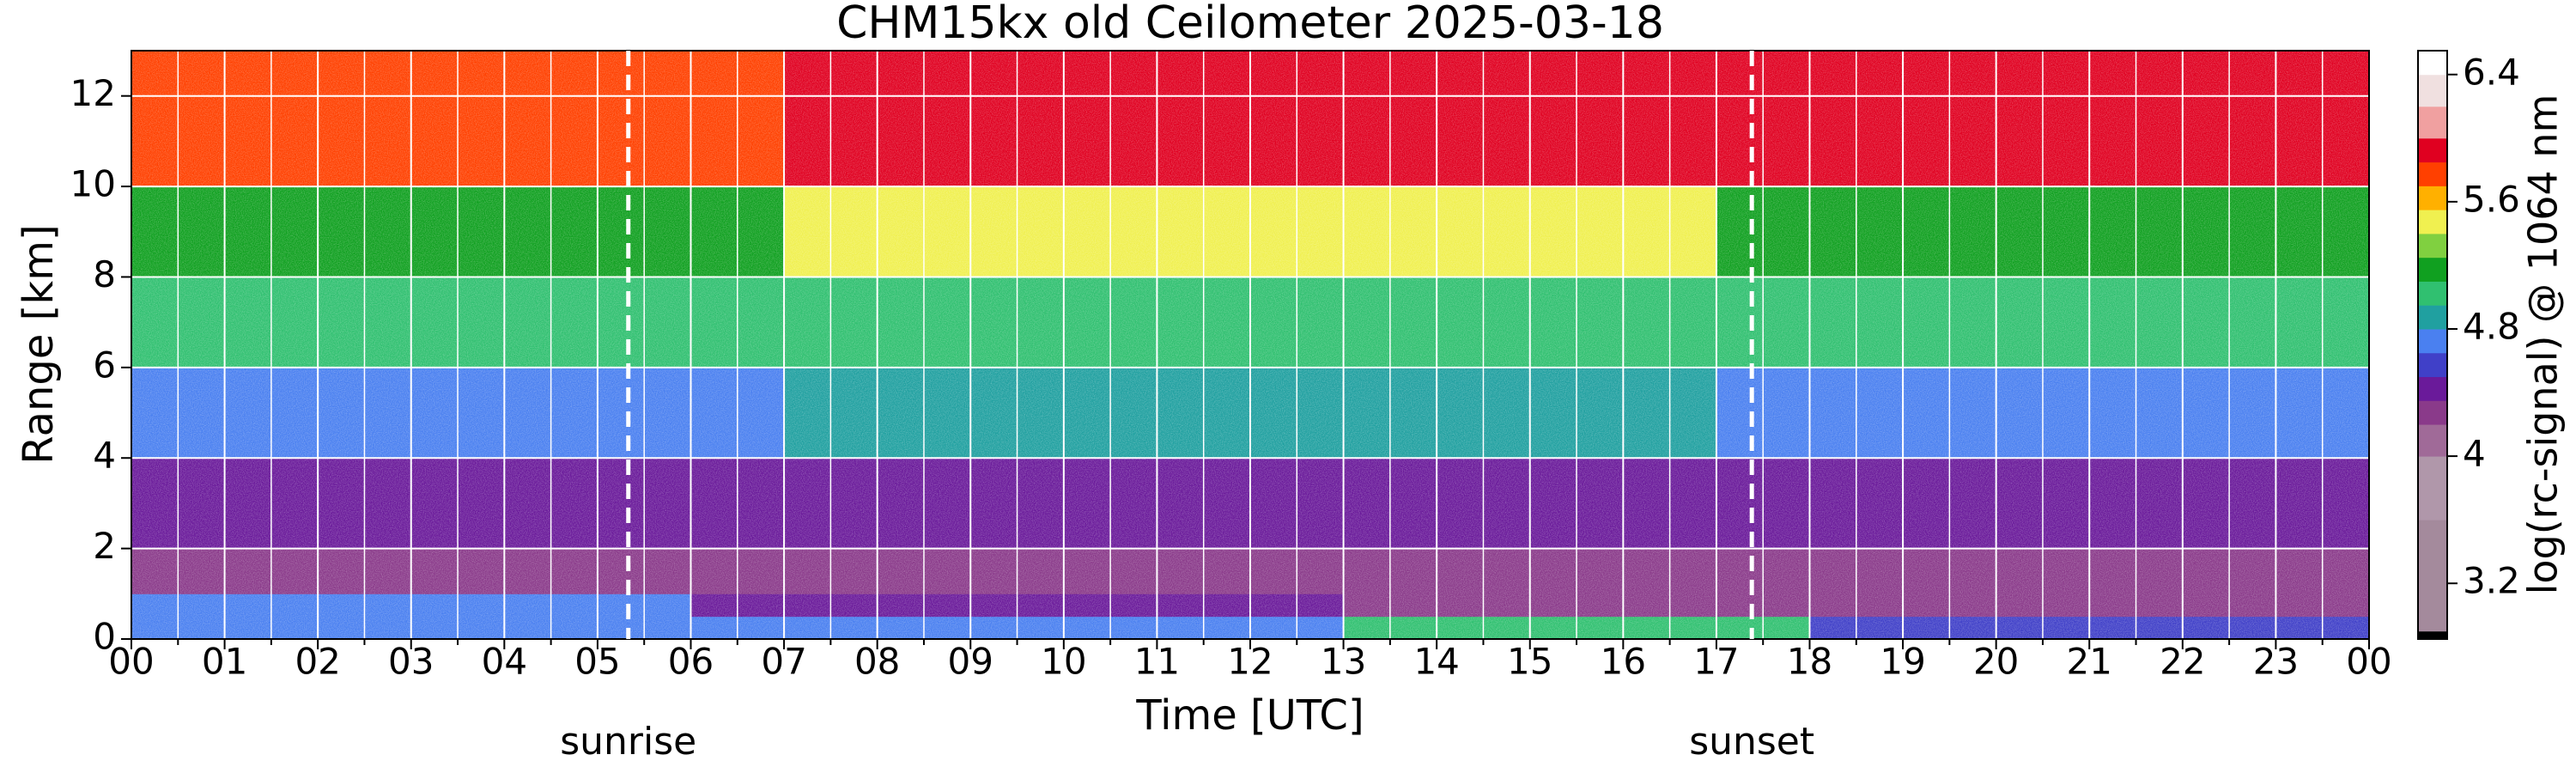  What do you see at coordinates (104, 637) in the screenshot?
I see `y-tick-label: 0` at bounding box center [104, 637].